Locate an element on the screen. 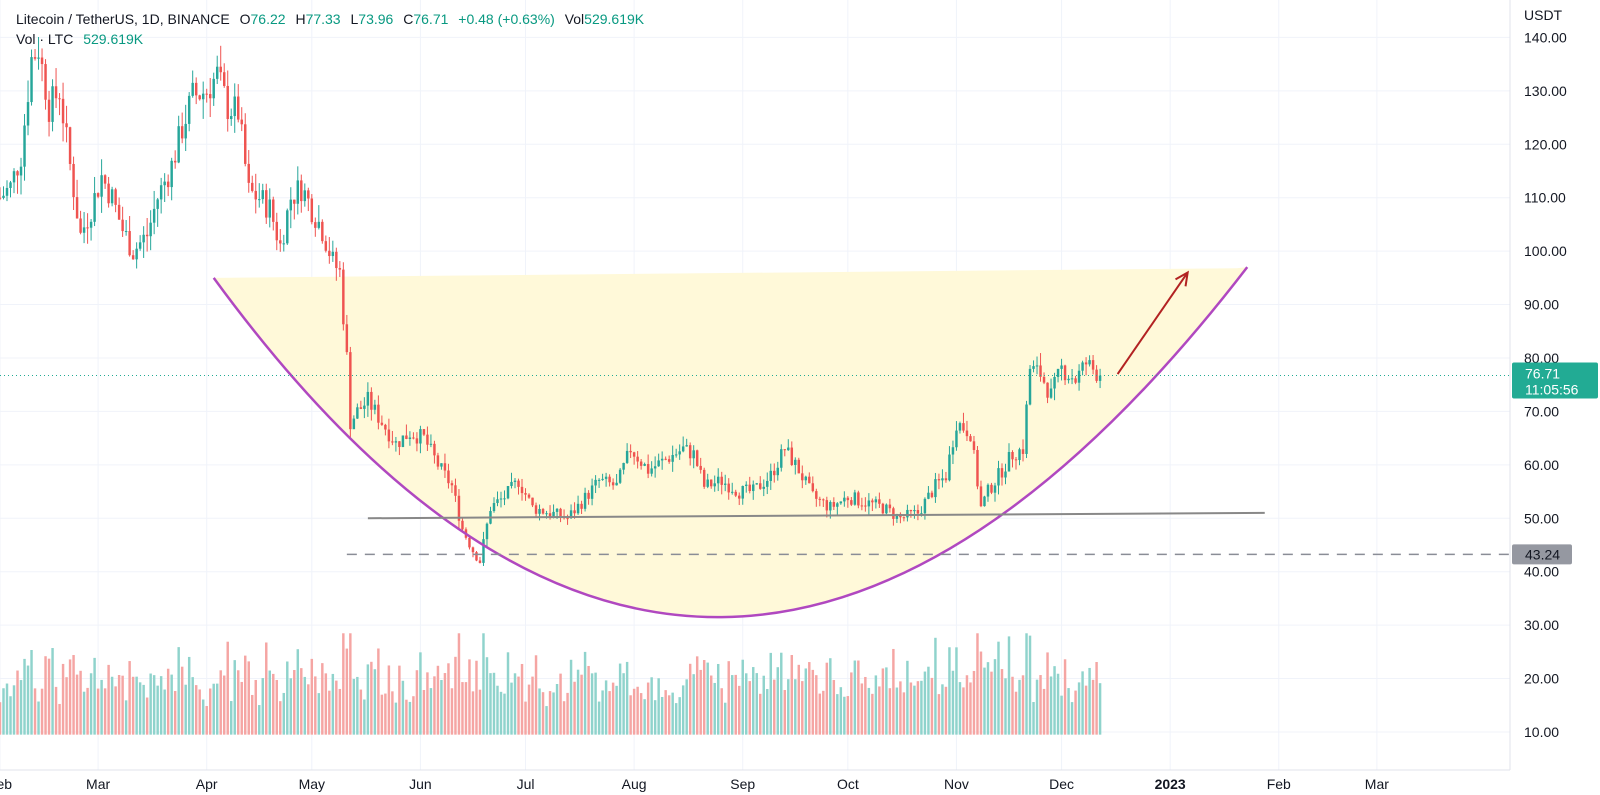 This screenshot has width=1600, height=795. x-tick-label: Aug is located at coordinates (634, 784).